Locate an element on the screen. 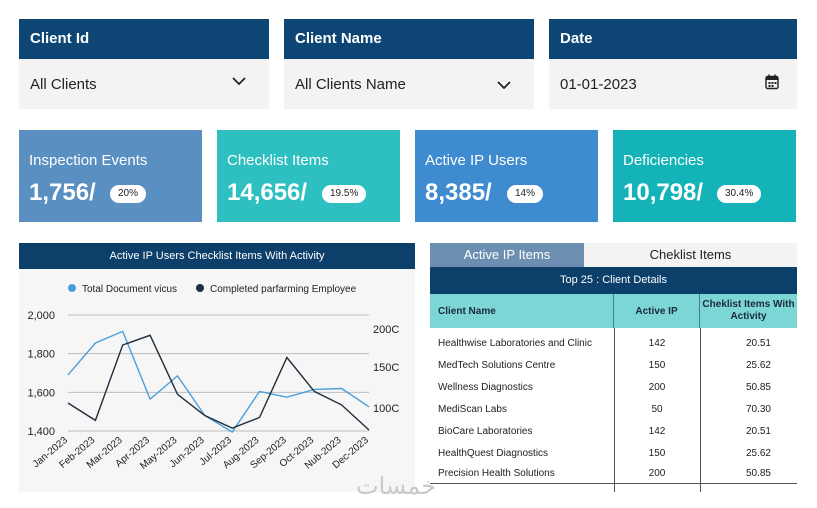 This screenshot has width=817, height=508. table-title: Top 25 : Client Details is located at coordinates (613, 280).